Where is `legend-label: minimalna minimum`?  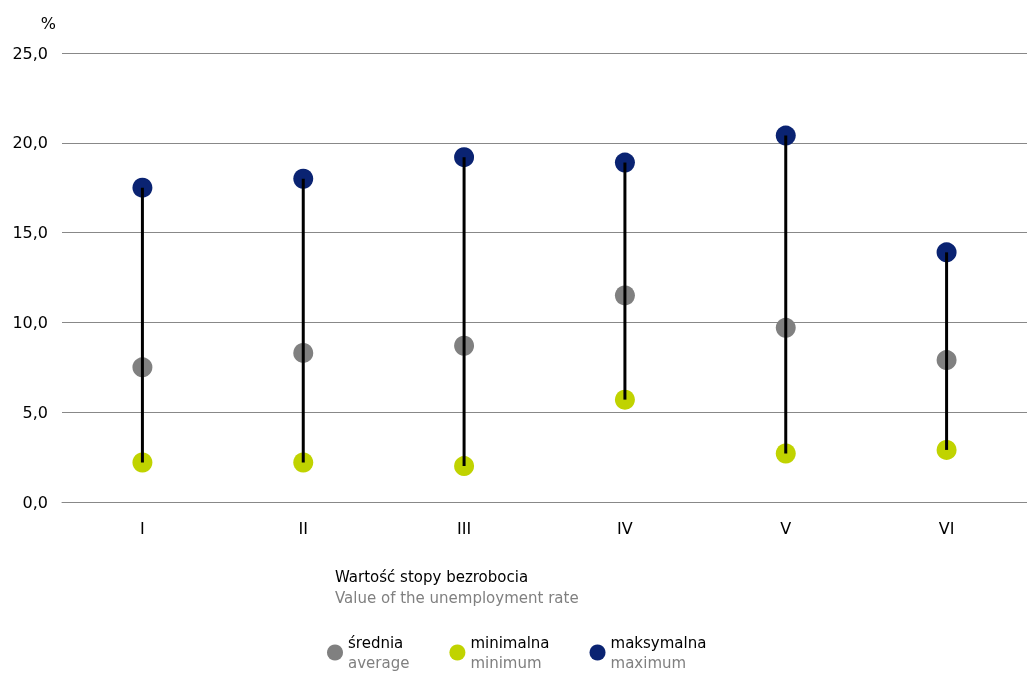 legend-label: minimalna minimum is located at coordinates (510, 652).